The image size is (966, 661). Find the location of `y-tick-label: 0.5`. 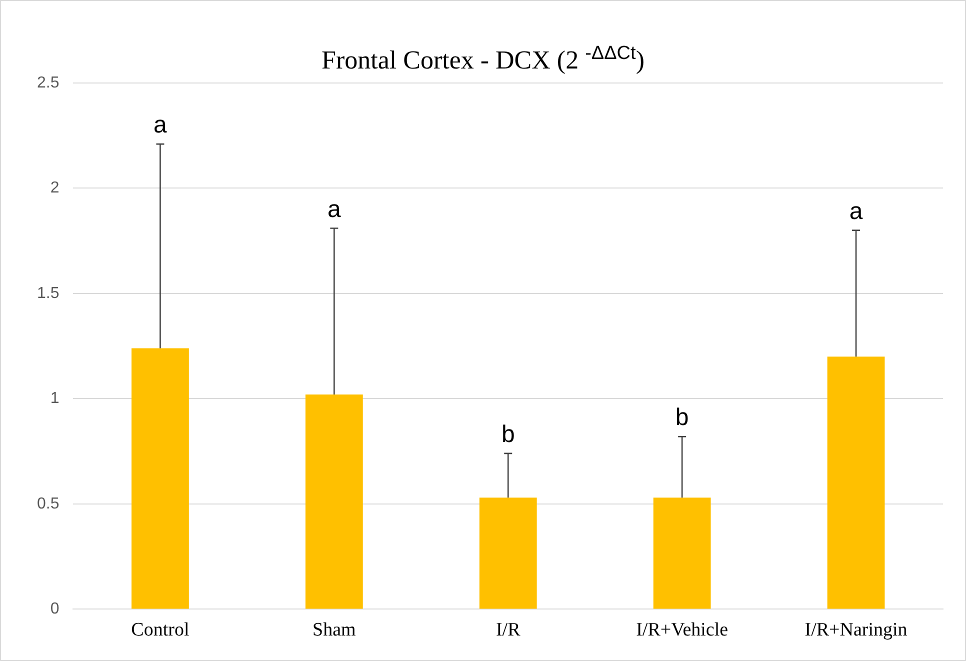

y-tick-label: 0.5 is located at coordinates (48, 503).